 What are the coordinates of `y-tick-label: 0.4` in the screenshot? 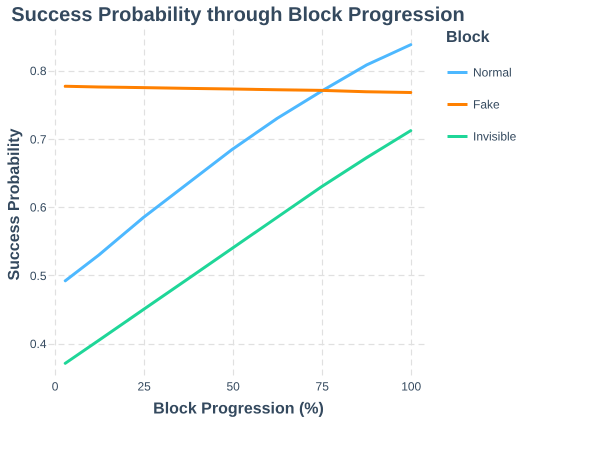 It's located at (38, 344).